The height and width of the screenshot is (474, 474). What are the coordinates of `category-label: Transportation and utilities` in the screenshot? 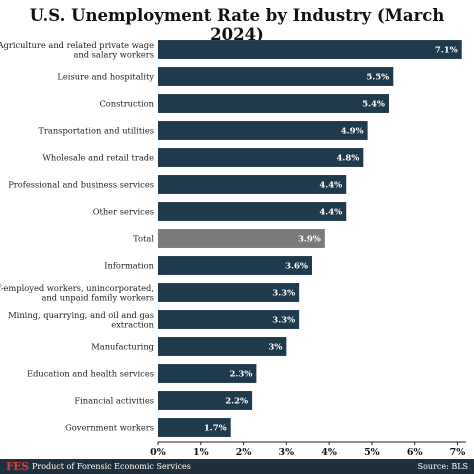 It's located at (96, 131).